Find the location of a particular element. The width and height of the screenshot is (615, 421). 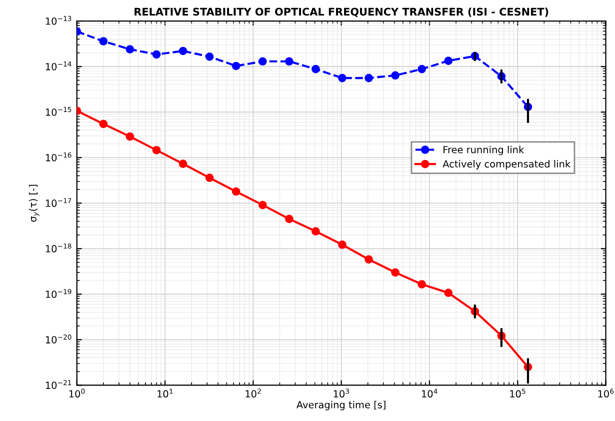

y-tick-label: 10$^{−18}$ is located at coordinates (59, 248).